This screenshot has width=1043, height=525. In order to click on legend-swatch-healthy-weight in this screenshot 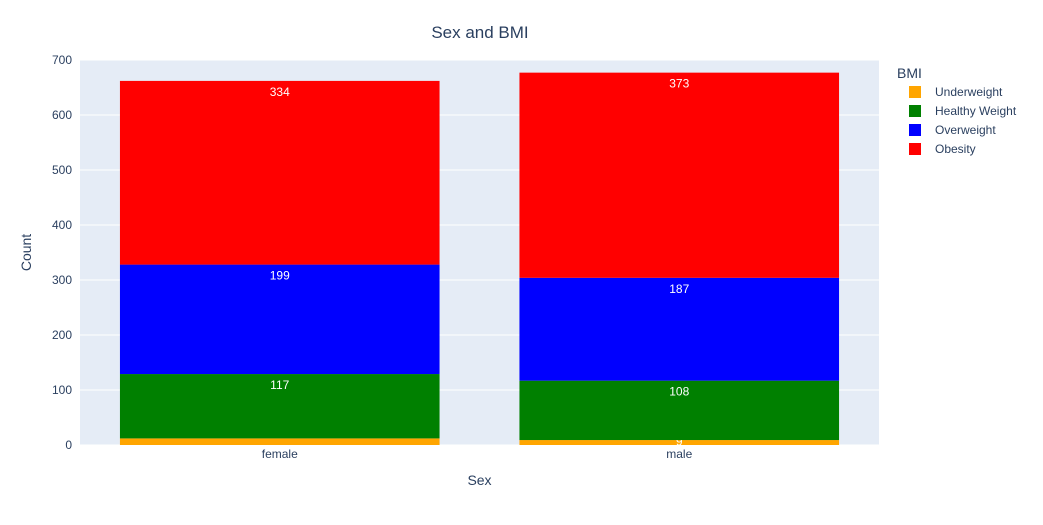, I will do `click(915, 111)`.